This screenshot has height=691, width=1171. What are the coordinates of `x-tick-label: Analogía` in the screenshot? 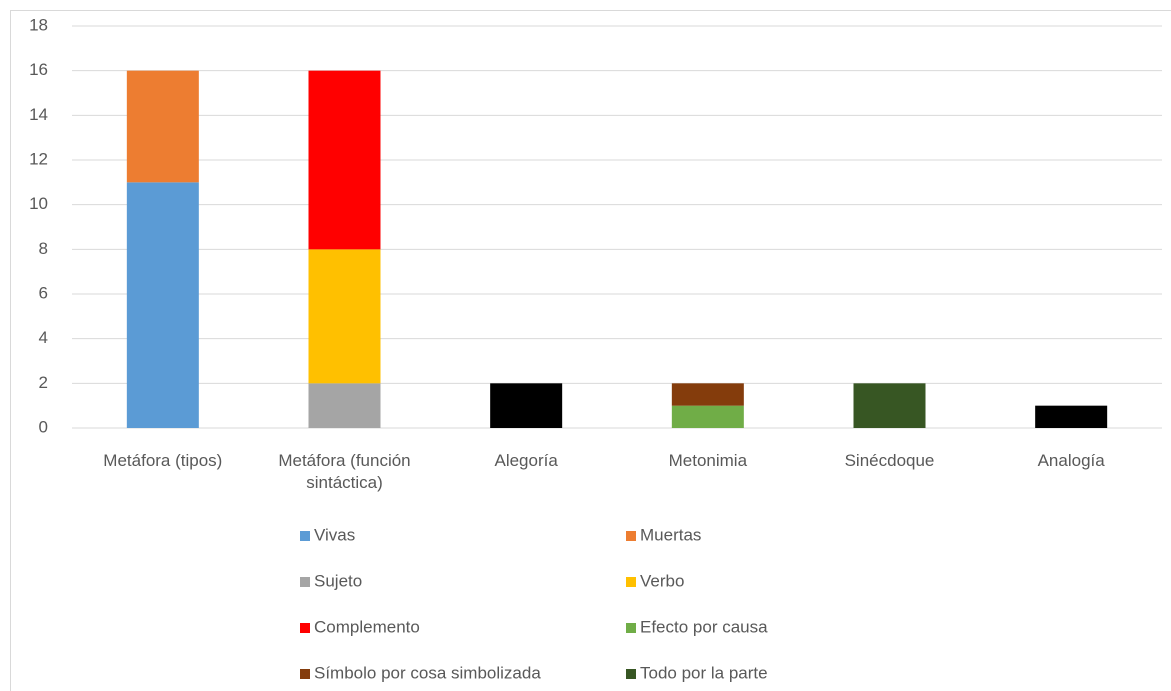 It's located at (1071, 460).